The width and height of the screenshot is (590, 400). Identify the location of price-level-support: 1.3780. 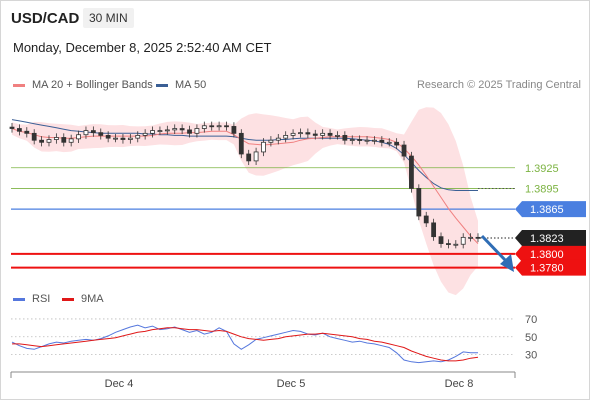
(298, 267).